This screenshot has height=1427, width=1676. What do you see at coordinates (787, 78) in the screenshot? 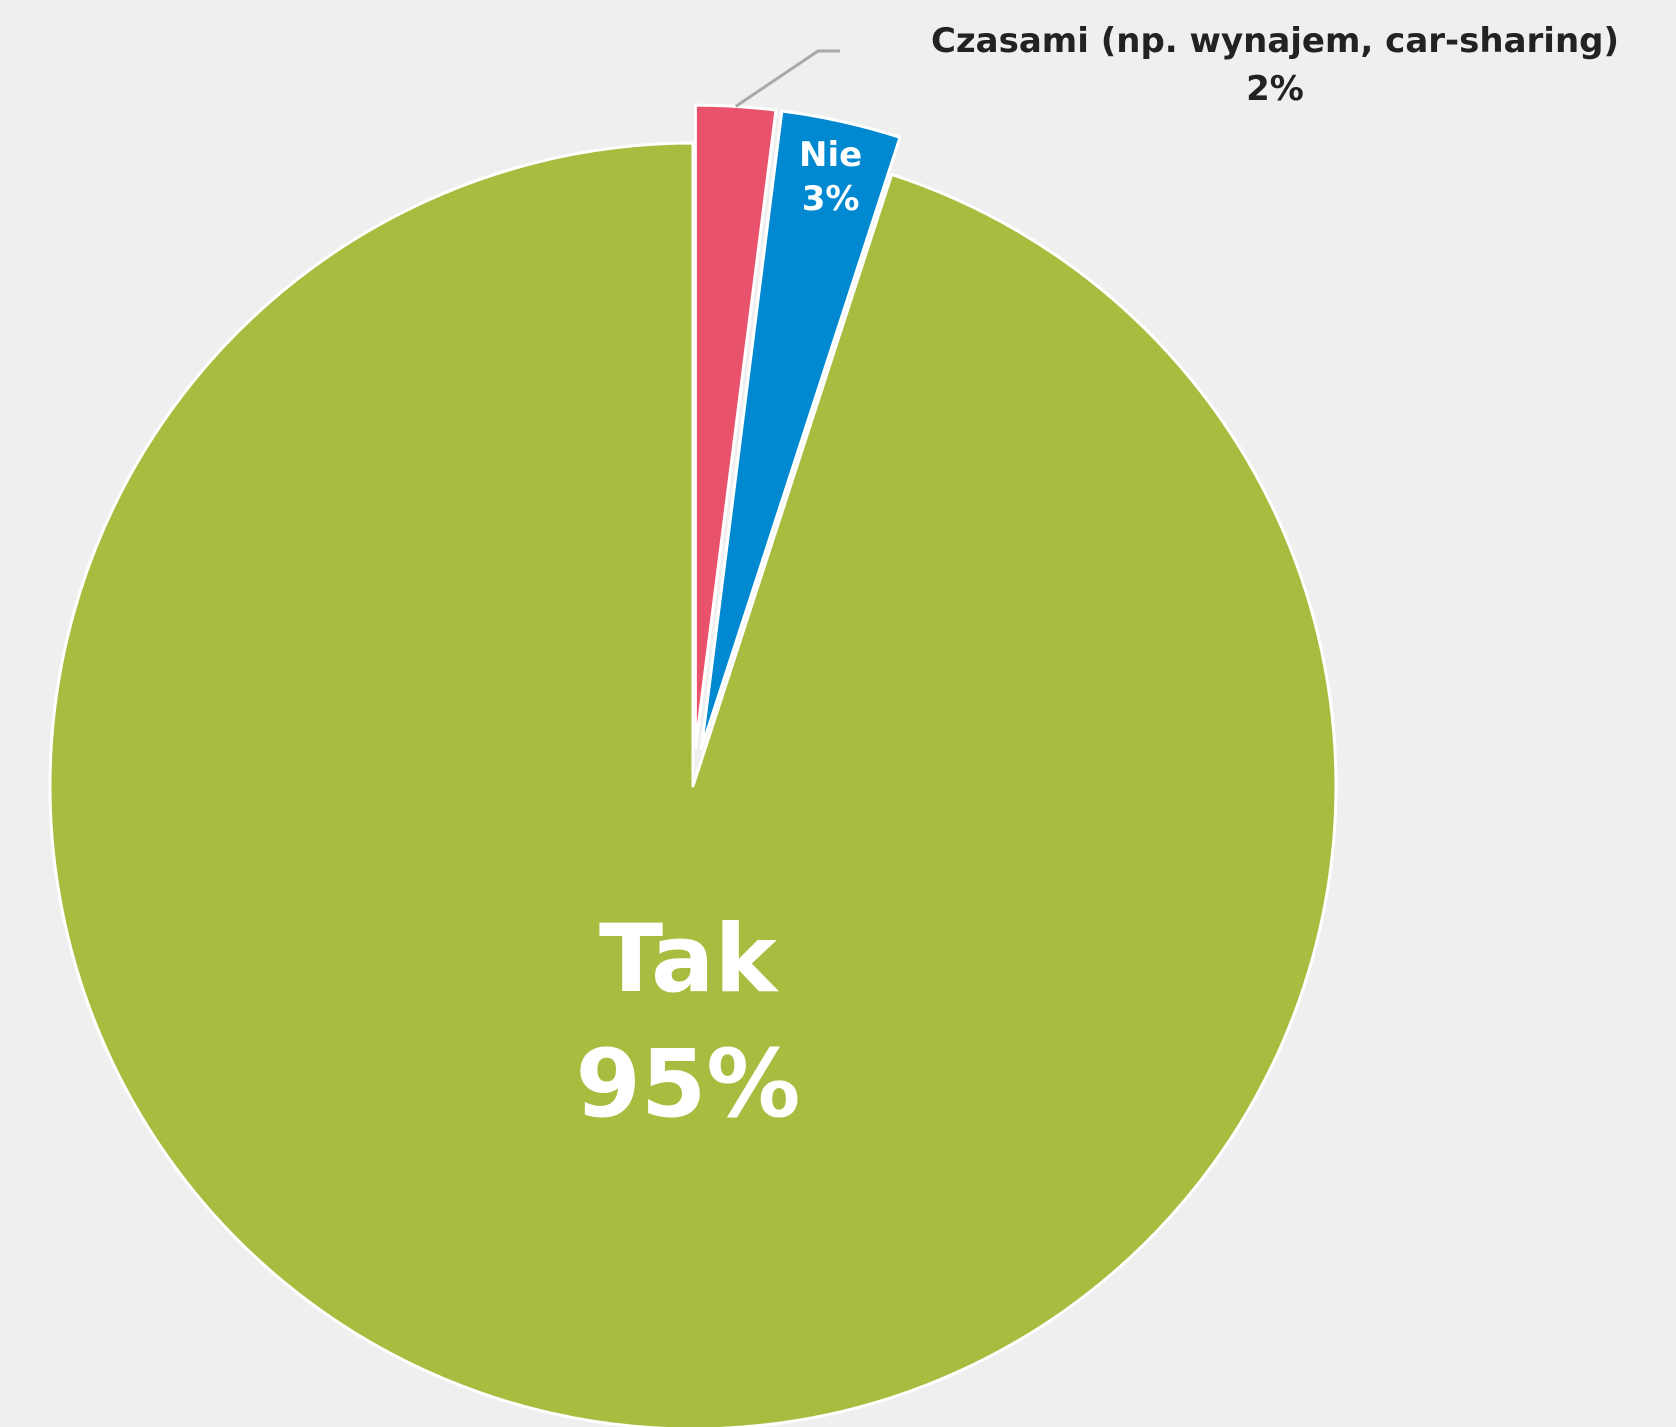
I see `leader-line` at bounding box center [787, 78].